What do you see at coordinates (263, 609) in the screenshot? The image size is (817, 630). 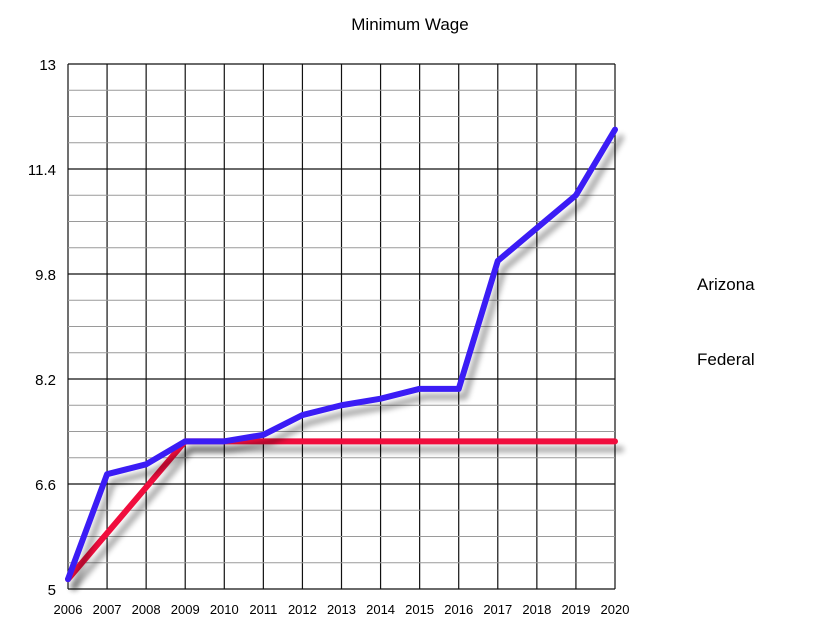 I see `x-tick-label: 2011` at bounding box center [263, 609].